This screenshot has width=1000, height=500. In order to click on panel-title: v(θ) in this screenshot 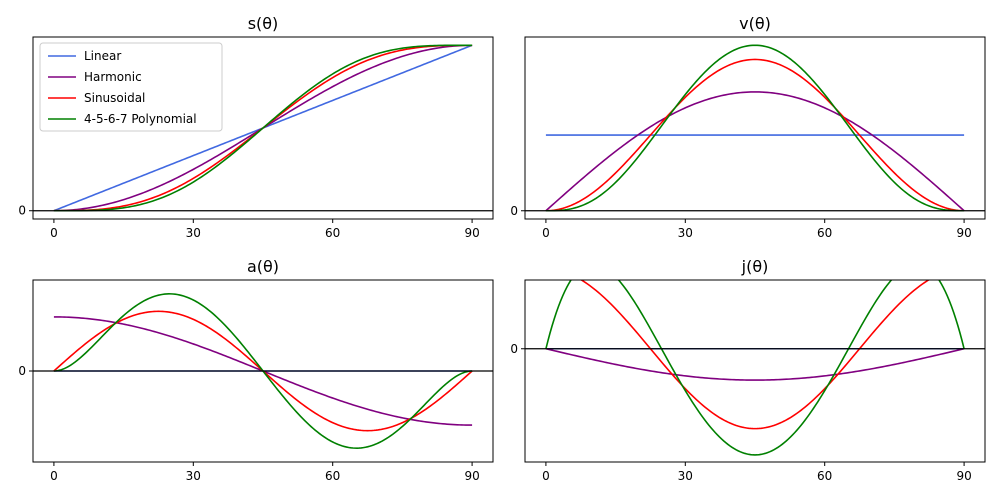, I will do `click(755, 23)`.